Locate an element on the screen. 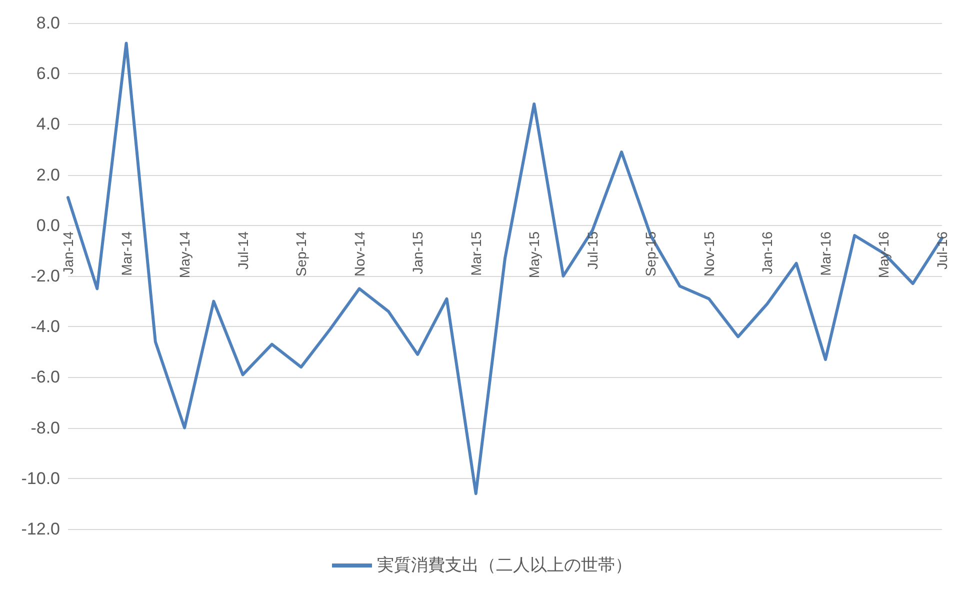 The height and width of the screenshot is (592, 964). x-tick-label: Jul-14 is located at coordinates (242, 250).